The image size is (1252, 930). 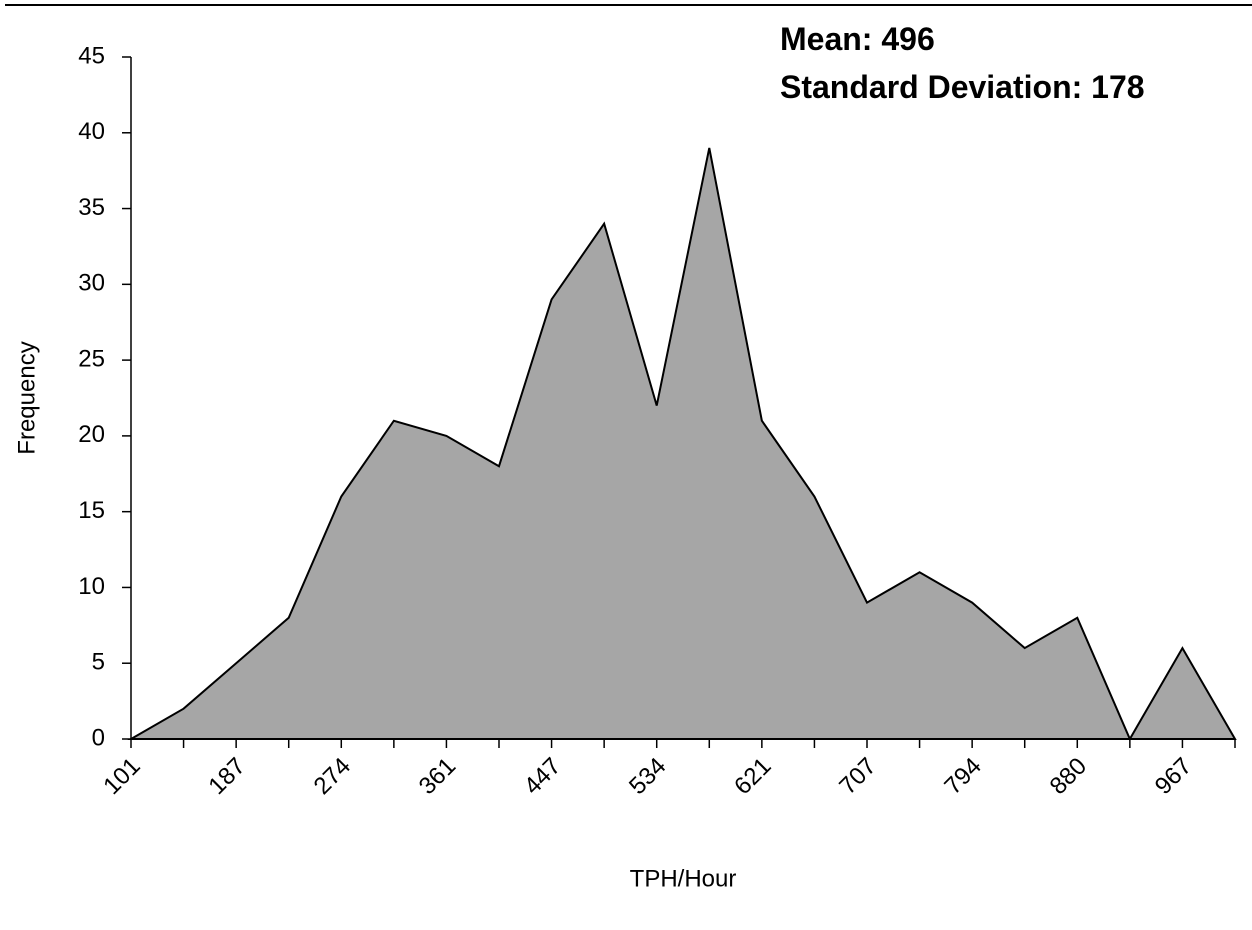 I want to click on x-tick-label: 621, so click(x=752, y=776).